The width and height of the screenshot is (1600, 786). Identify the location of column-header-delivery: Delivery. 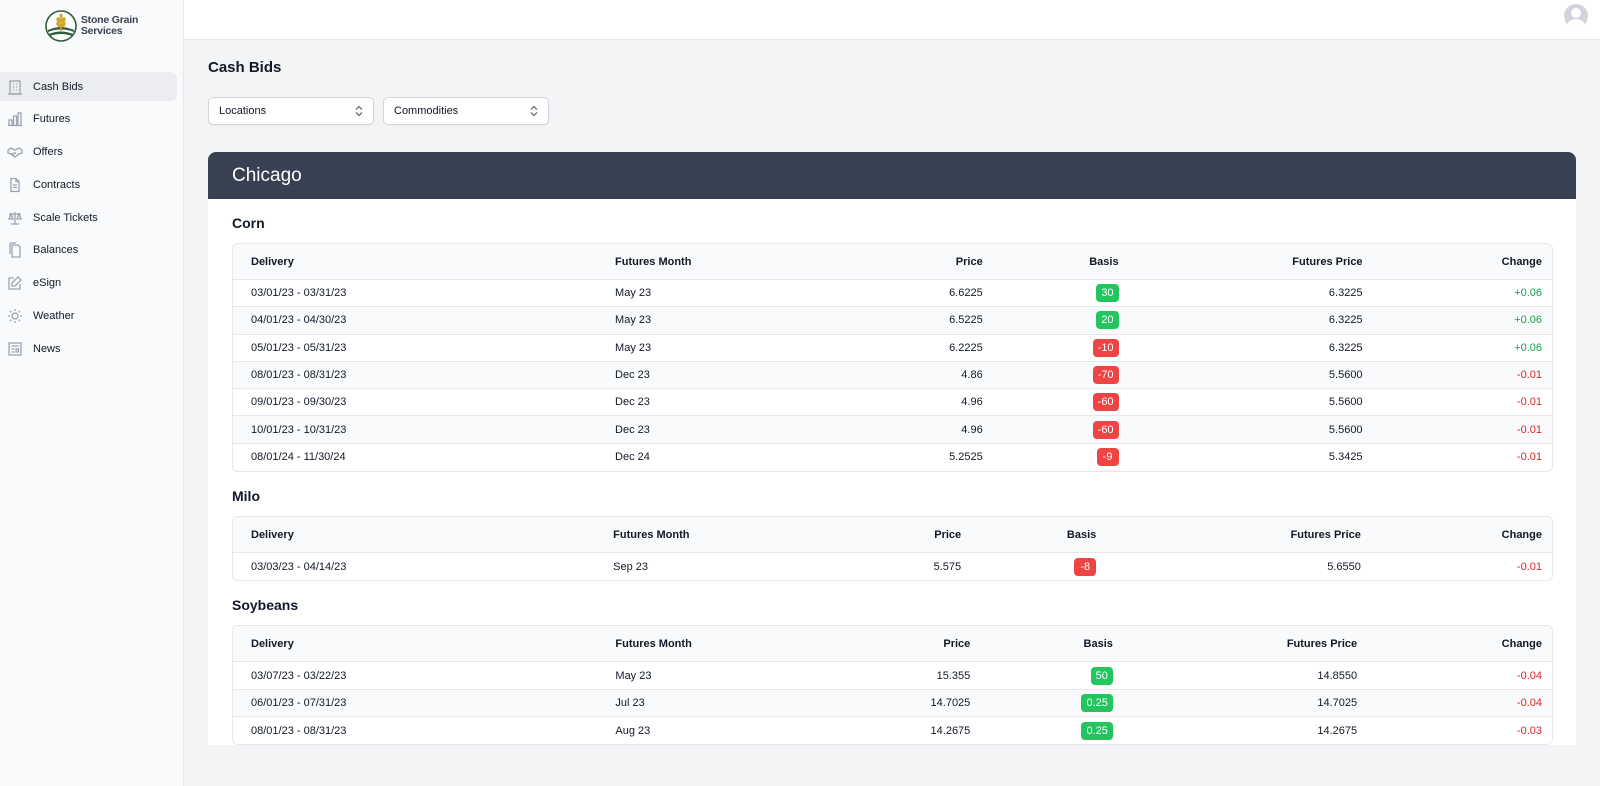
(414, 535).